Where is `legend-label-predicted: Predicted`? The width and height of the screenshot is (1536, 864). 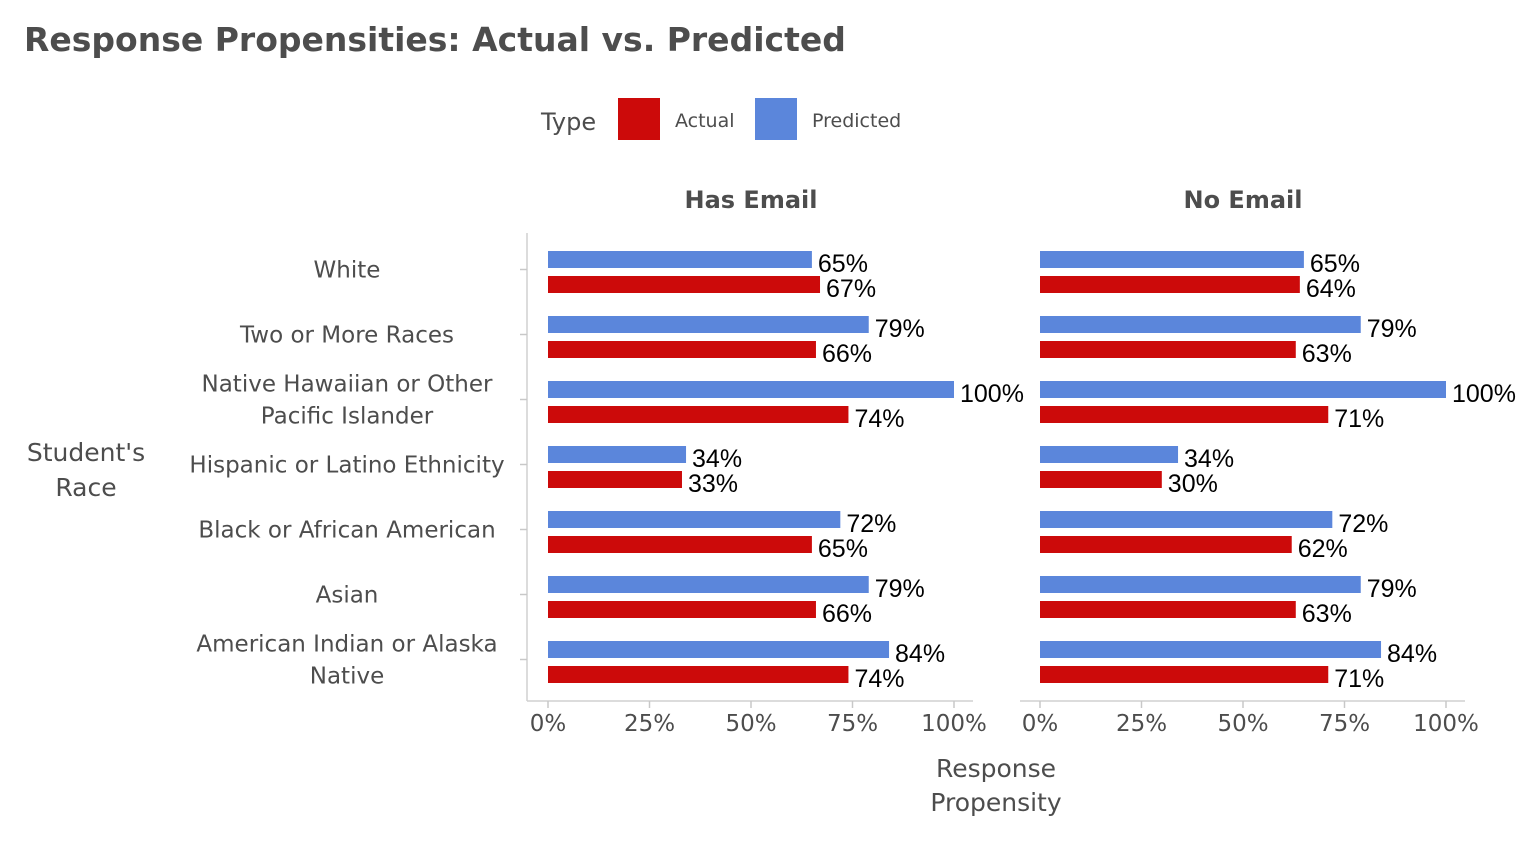
legend-label-predicted: Predicted is located at coordinates (856, 121).